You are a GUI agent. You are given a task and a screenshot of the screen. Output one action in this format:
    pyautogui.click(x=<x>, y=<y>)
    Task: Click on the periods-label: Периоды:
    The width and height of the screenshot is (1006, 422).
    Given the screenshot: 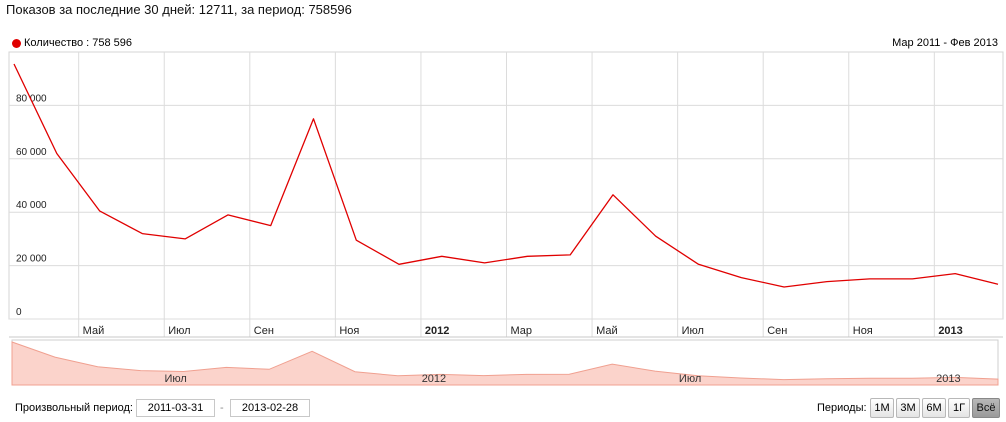 What is the action you would take?
    pyautogui.click(x=842, y=408)
    